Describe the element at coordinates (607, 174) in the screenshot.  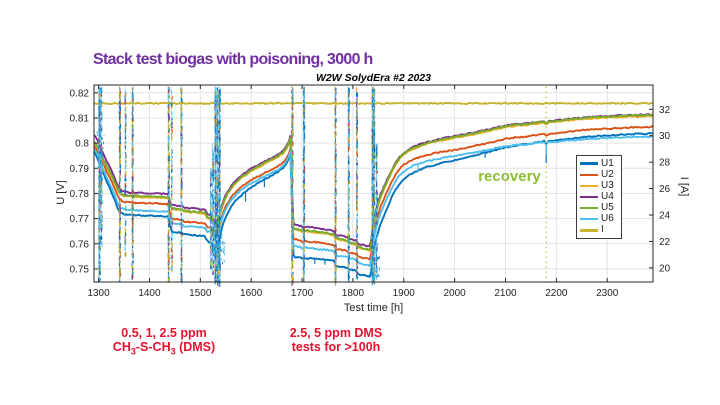
I see `legend-label-U2: U2` at that location.